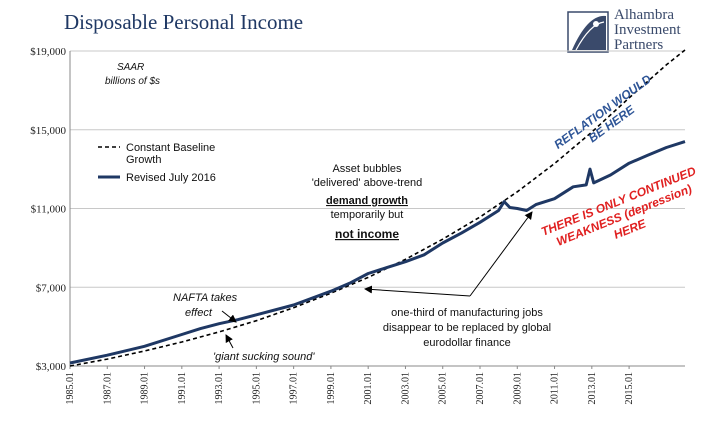 The image size is (705, 421). I want to click on y-tick-label: $3,000, so click(51, 367).